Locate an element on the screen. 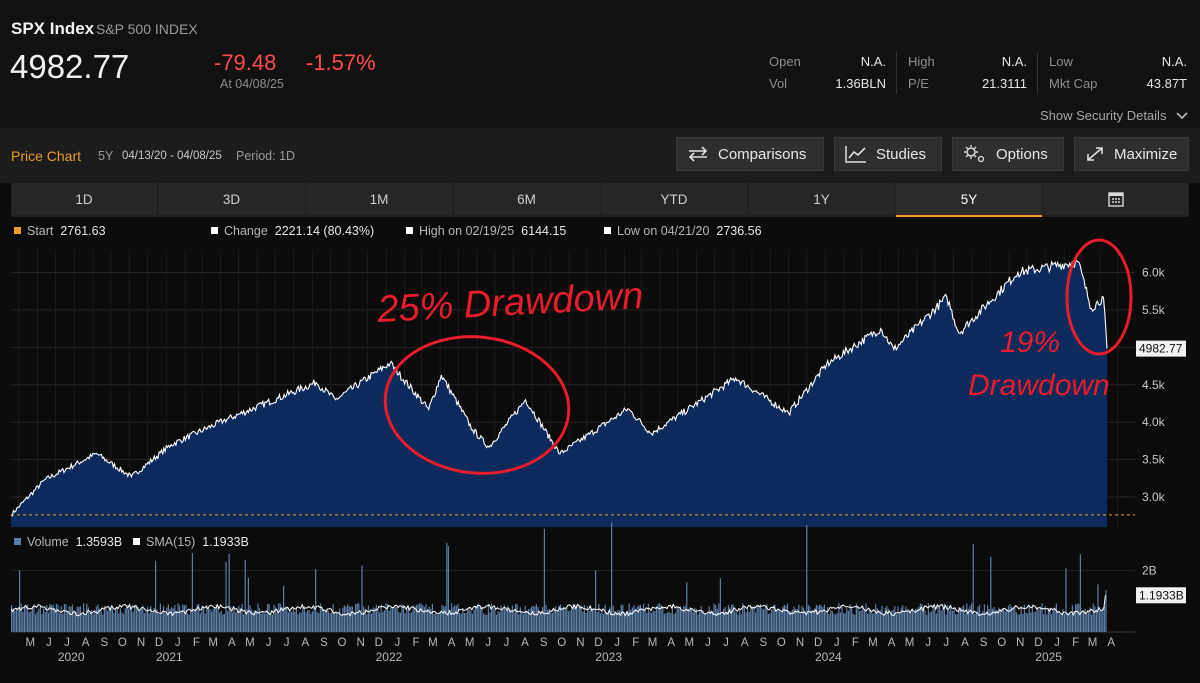  tab-6m: 6M is located at coordinates (526, 199).